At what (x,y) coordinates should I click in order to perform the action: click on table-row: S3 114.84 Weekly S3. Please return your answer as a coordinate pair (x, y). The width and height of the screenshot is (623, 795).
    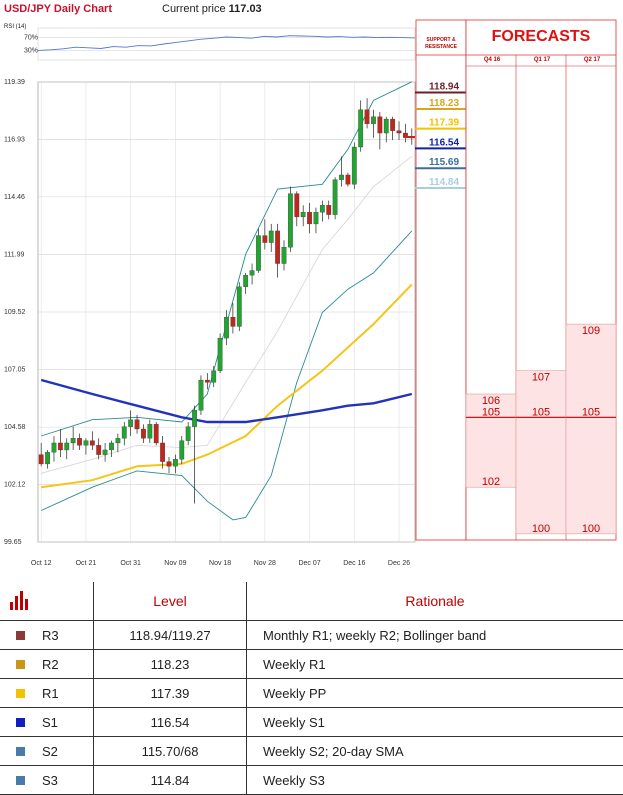
    Looking at the image, I should click on (311, 780).